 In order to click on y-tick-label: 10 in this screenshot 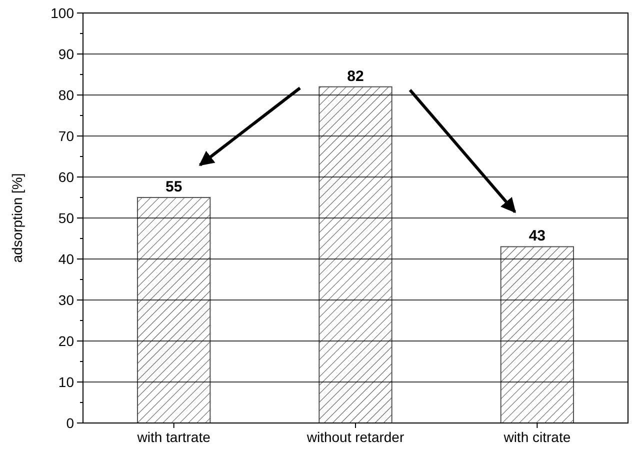, I will do `click(66, 382)`.